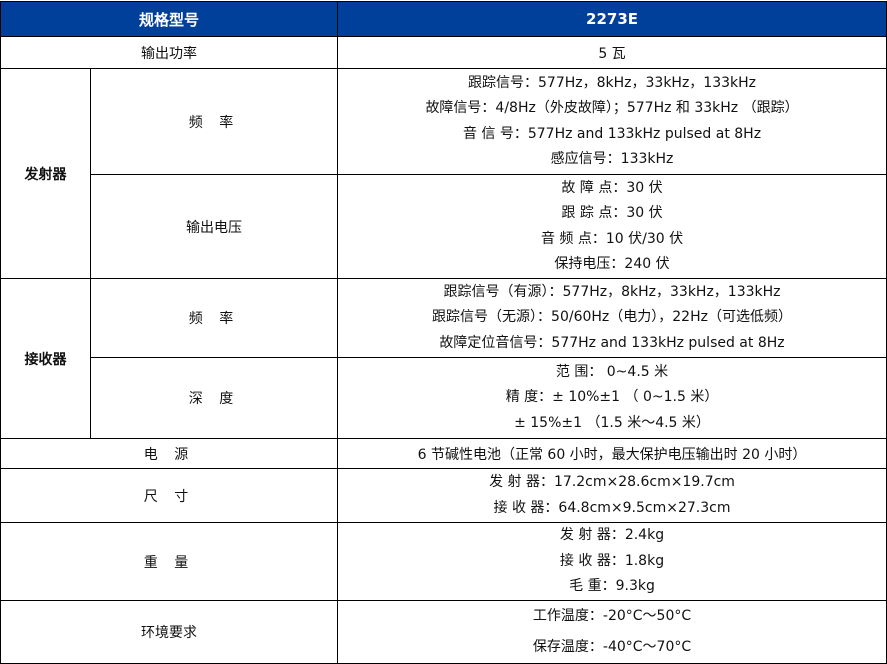 The height and width of the screenshot is (664, 887). I want to click on value-line: 跟踪信号（无源）：50/60Hz（电力），22Hz（可选低频）, so click(612, 317).